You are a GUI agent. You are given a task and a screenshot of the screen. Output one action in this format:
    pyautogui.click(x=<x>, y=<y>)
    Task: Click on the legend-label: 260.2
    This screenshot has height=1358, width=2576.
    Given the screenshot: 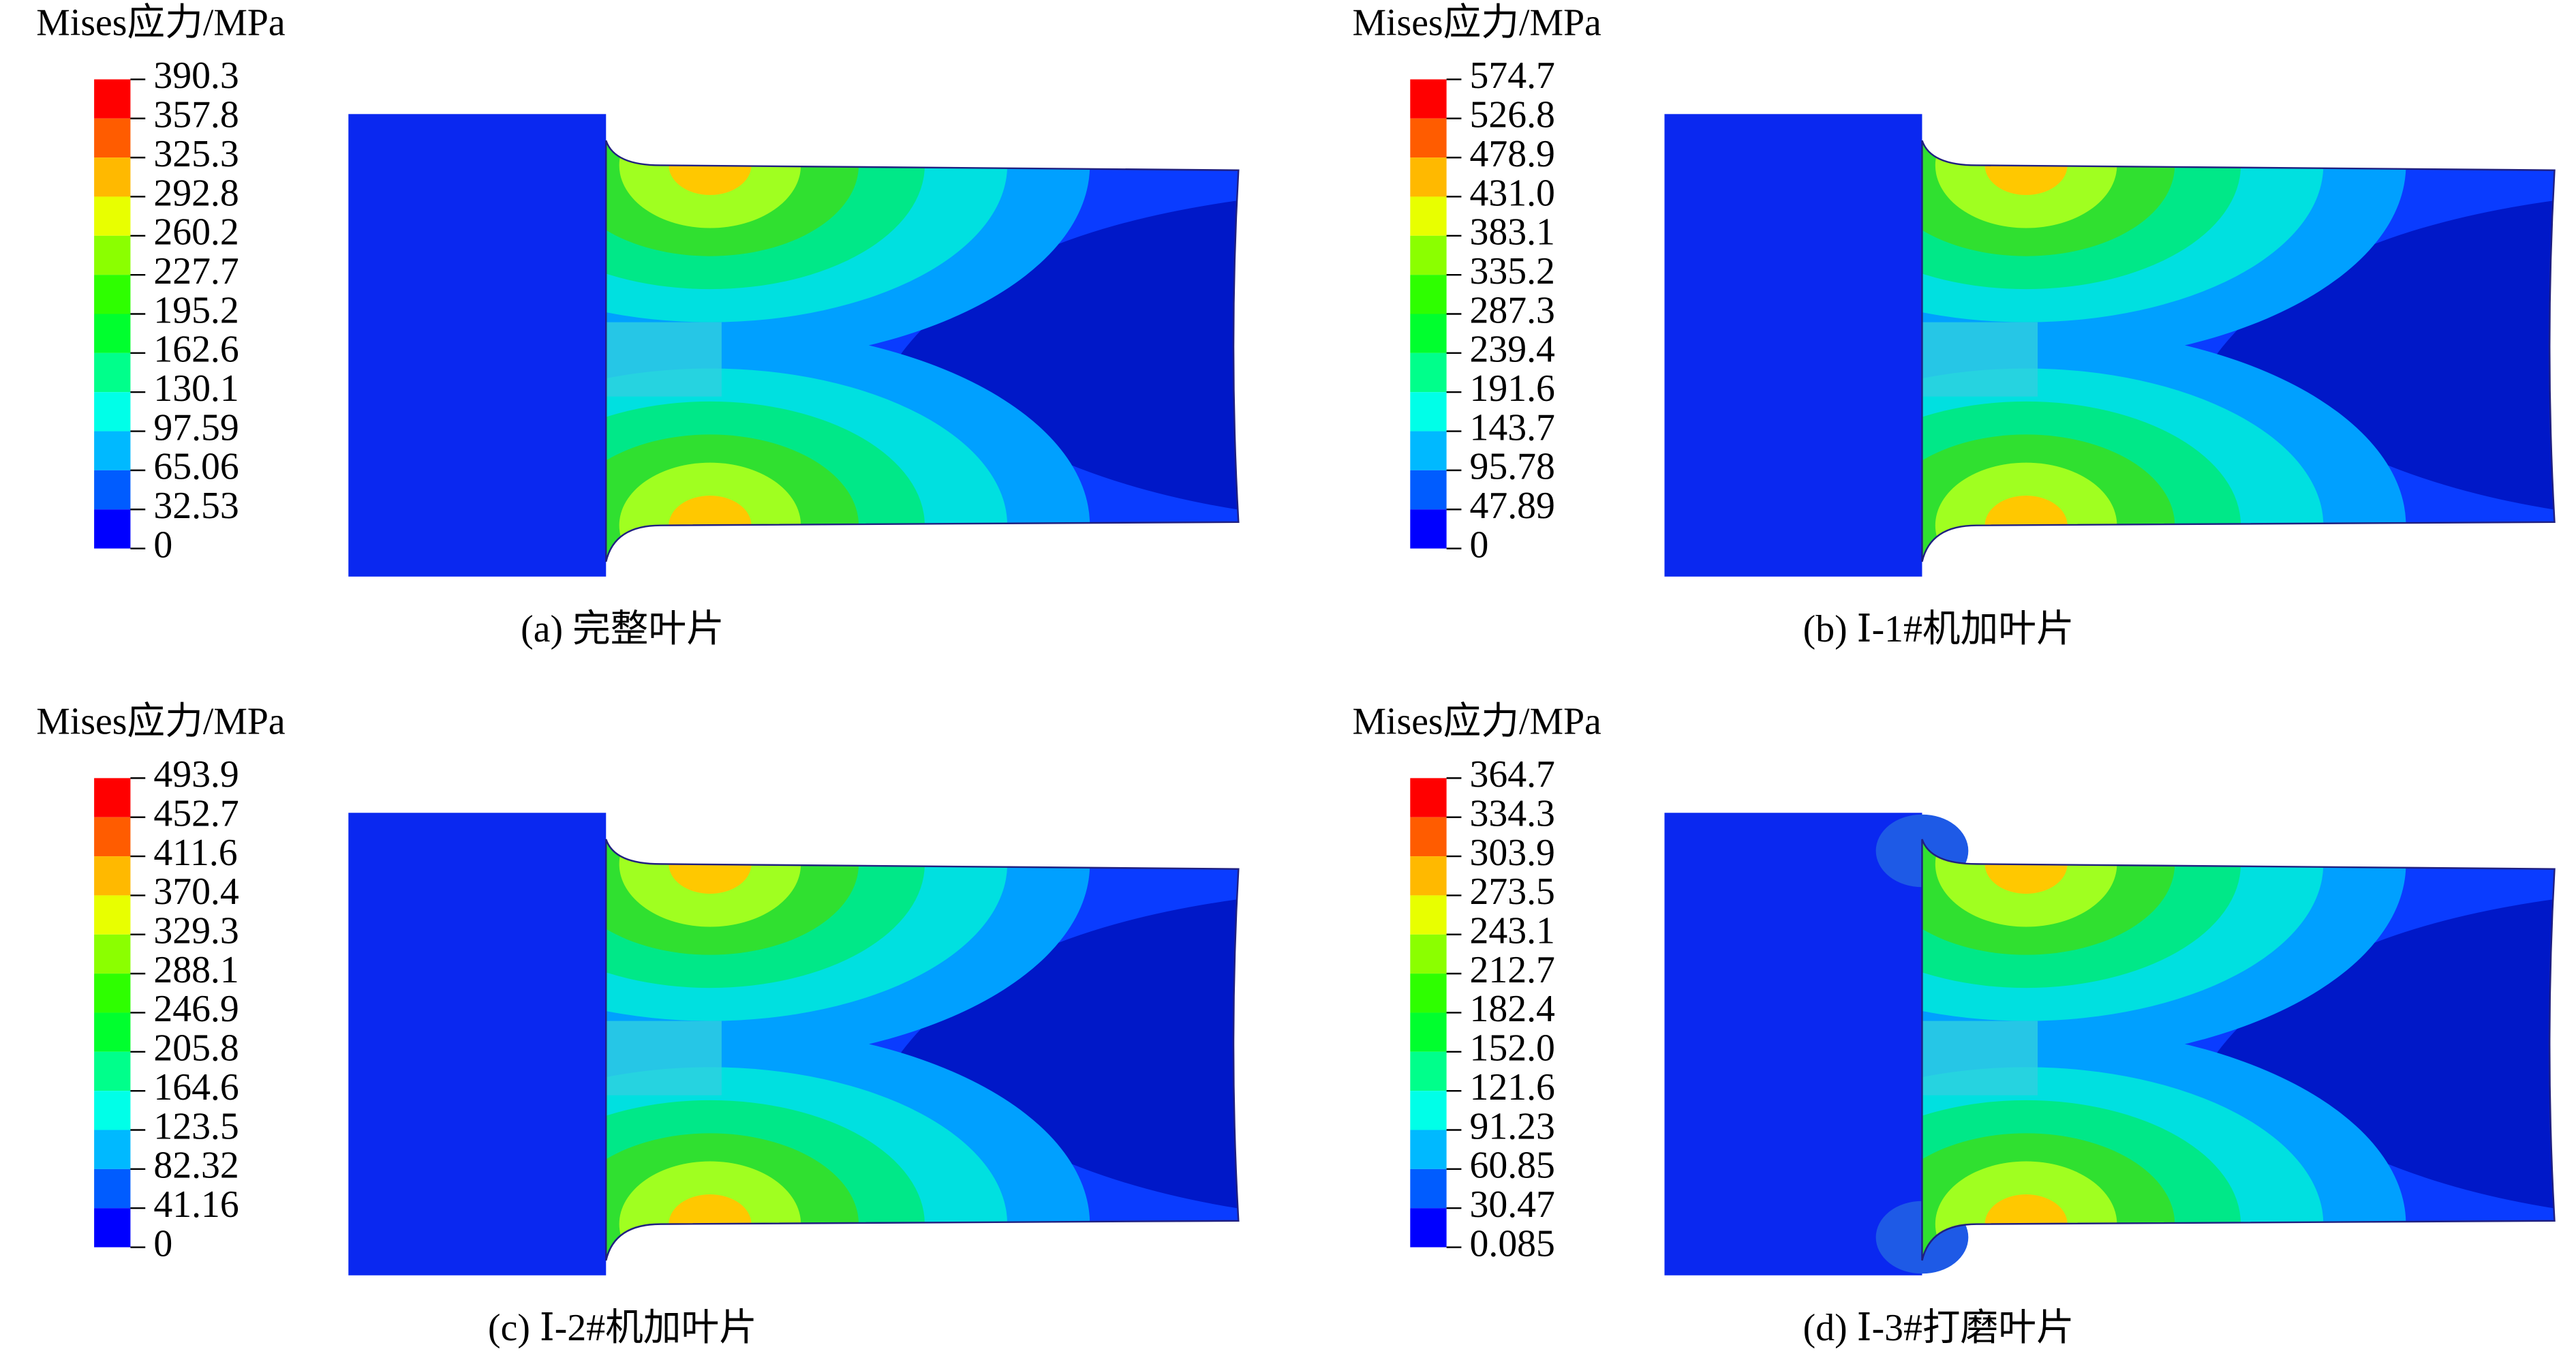 What is the action you would take?
    pyautogui.click(x=196, y=232)
    